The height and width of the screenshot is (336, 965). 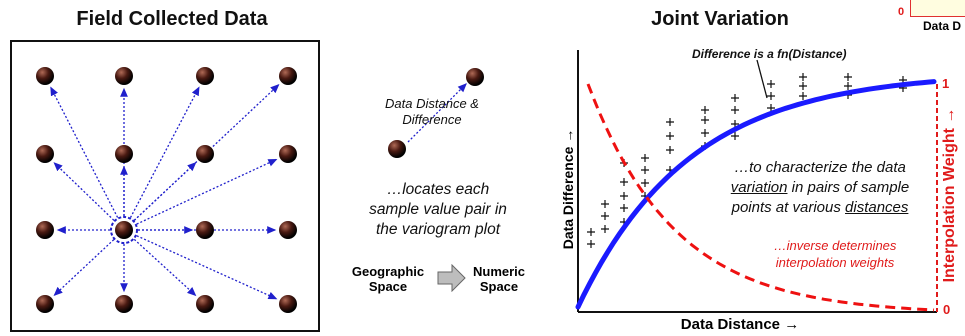 What do you see at coordinates (946, 83) in the screenshot?
I see `y2-tick-top: 1` at bounding box center [946, 83].